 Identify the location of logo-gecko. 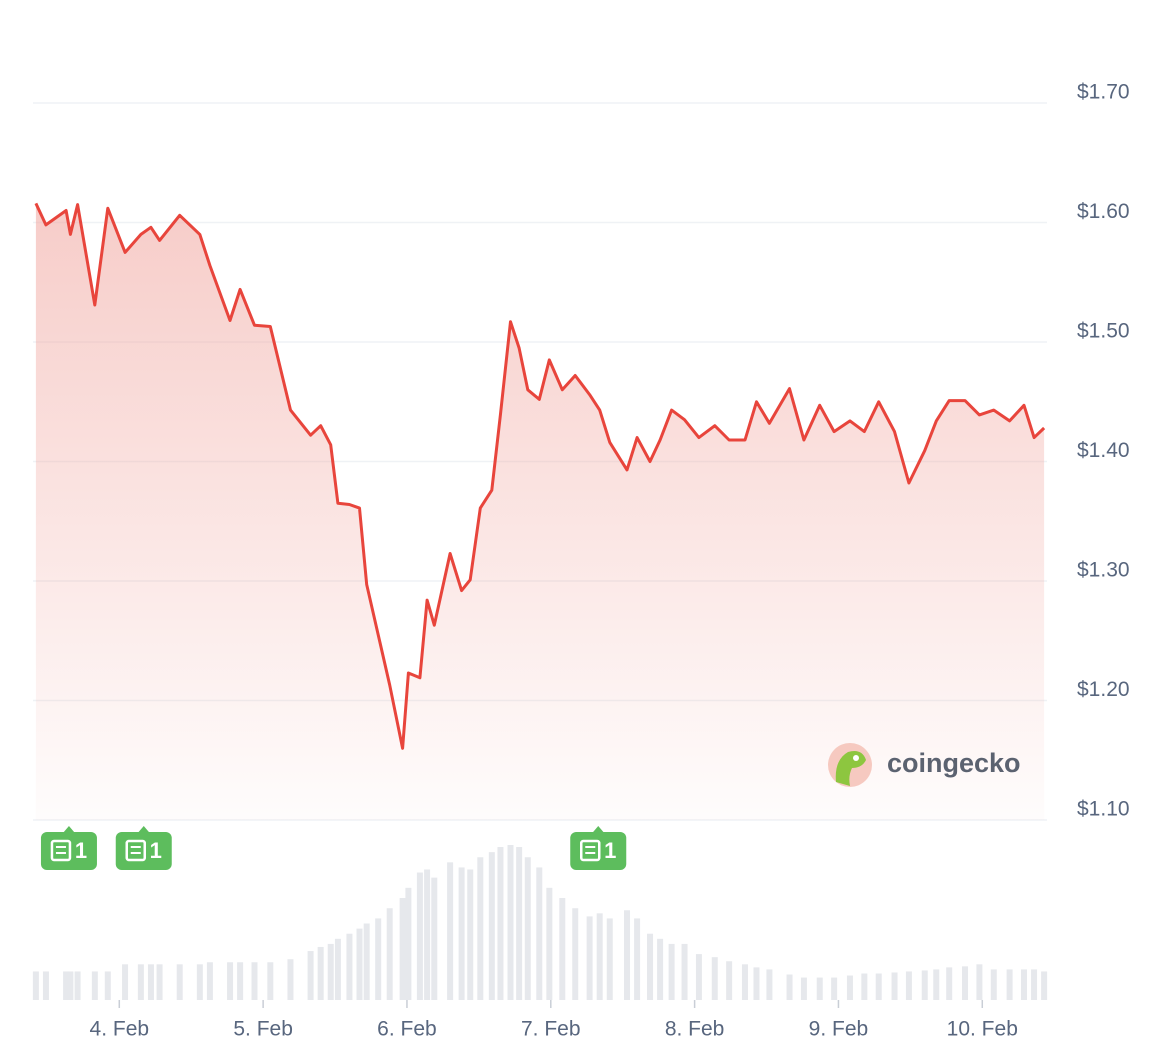
(850, 768).